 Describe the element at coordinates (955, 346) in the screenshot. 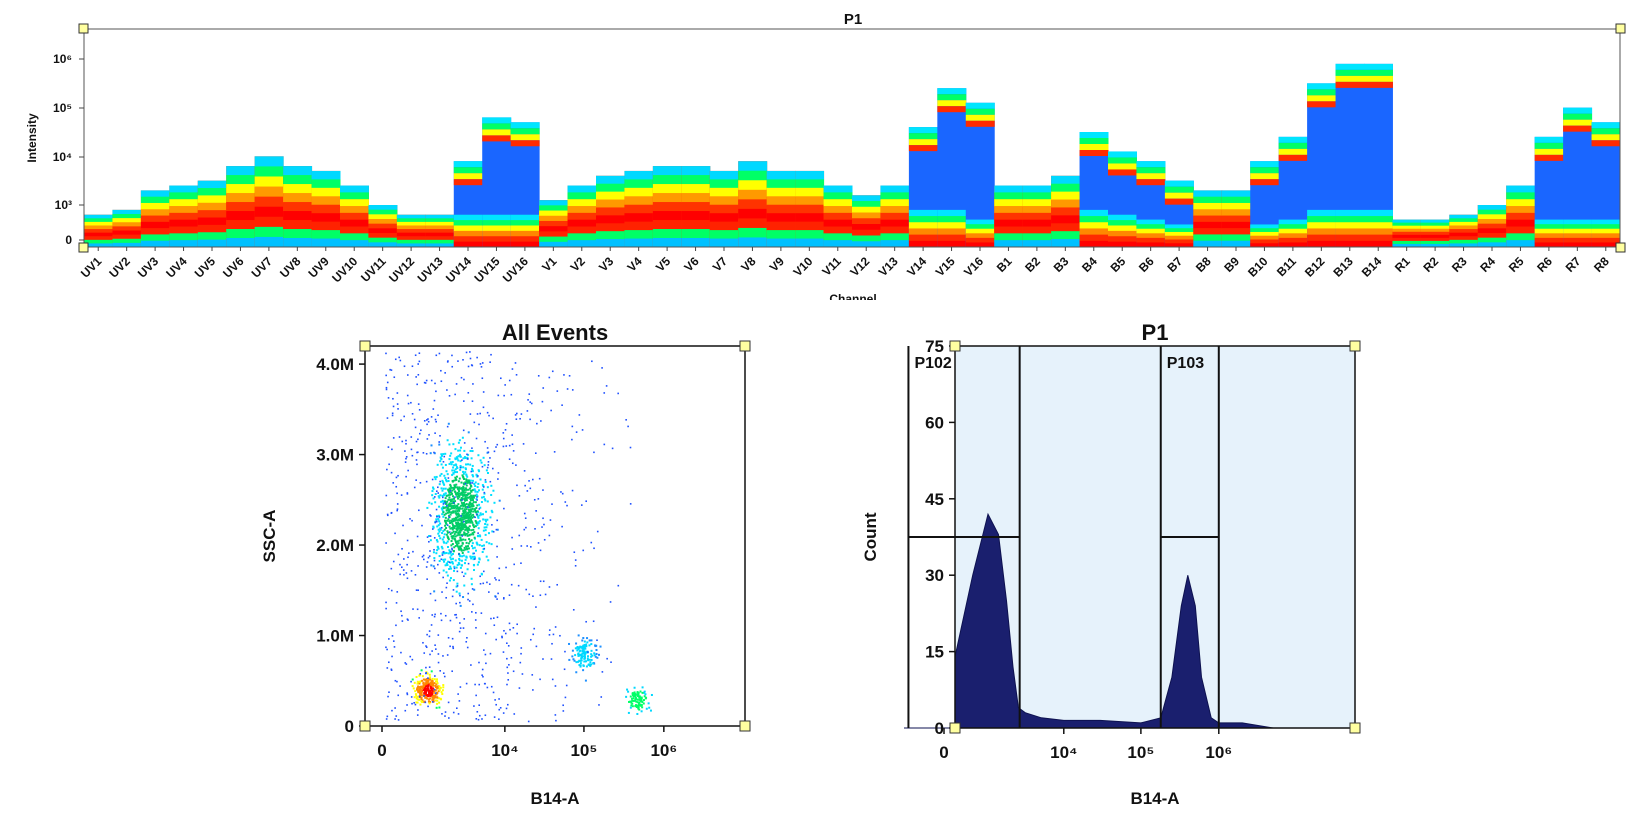

I see `histogram-handle-top-left` at that location.